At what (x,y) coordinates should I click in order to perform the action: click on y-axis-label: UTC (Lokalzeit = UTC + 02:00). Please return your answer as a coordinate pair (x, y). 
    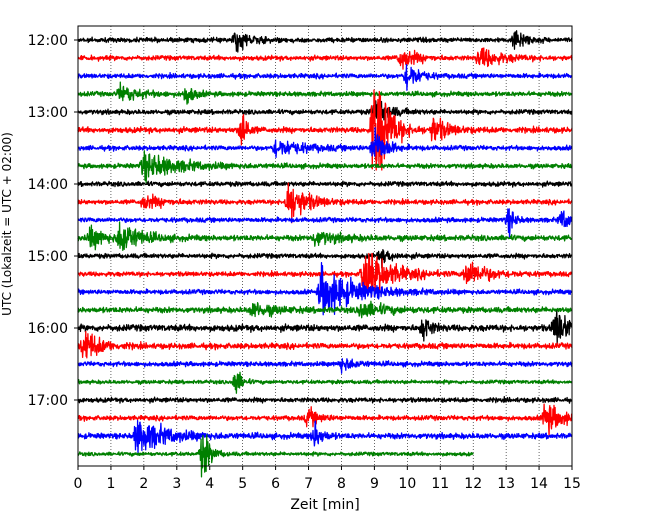
    Looking at the image, I should click on (7, 224).